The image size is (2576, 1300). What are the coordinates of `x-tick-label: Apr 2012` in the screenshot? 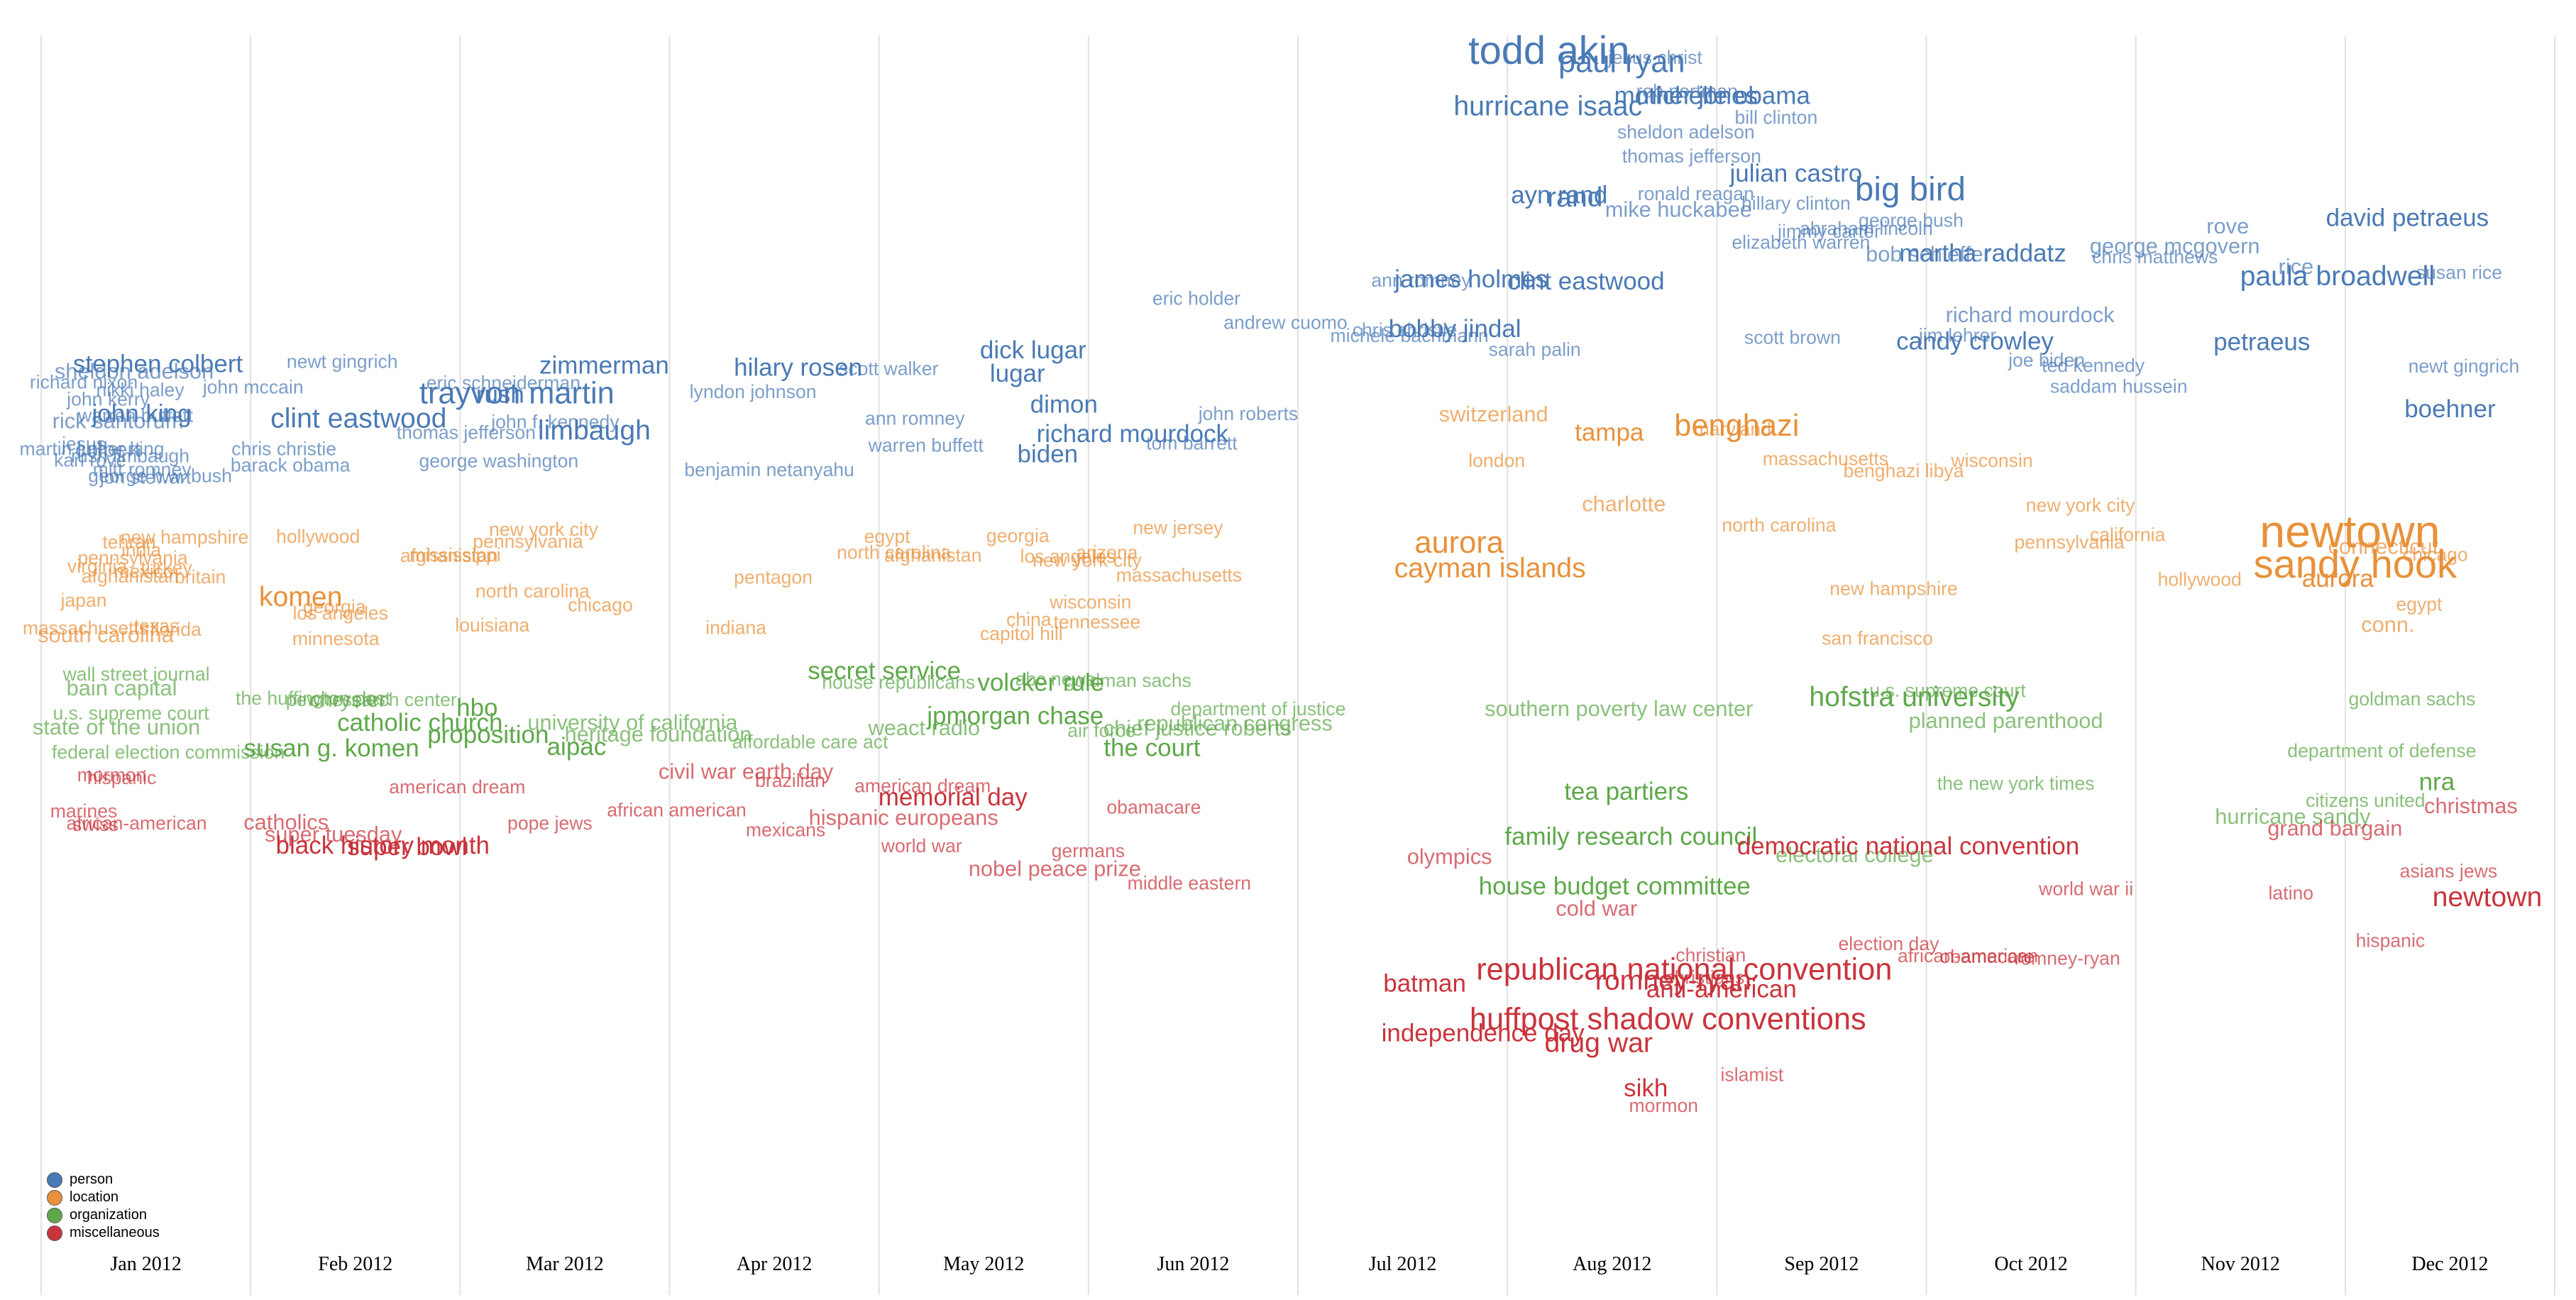 It's located at (775, 1264).